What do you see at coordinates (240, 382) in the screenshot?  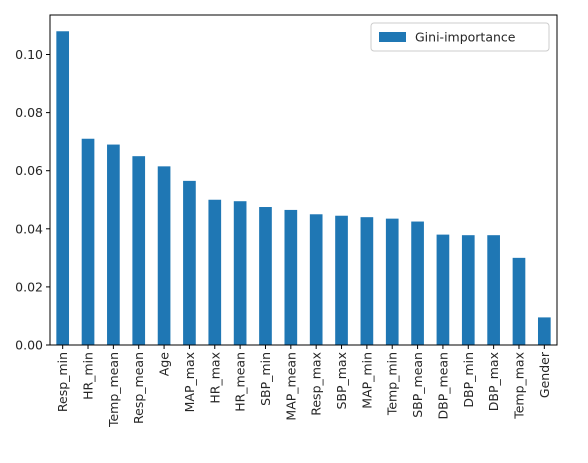 I see `x-tick-label: HR_mean` at bounding box center [240, 382].